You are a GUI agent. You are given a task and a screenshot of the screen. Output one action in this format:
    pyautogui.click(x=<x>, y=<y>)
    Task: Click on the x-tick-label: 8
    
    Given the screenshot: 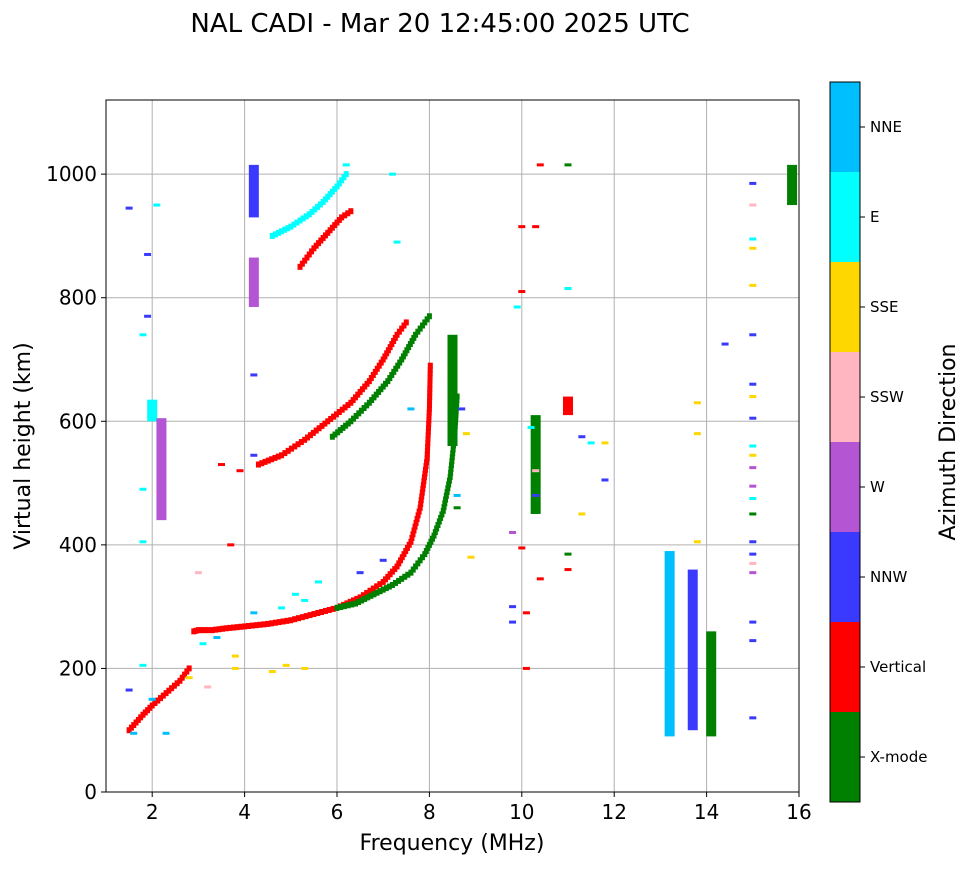 What is the action you would take?
    pyautogui.click(x=429, y=812)
    